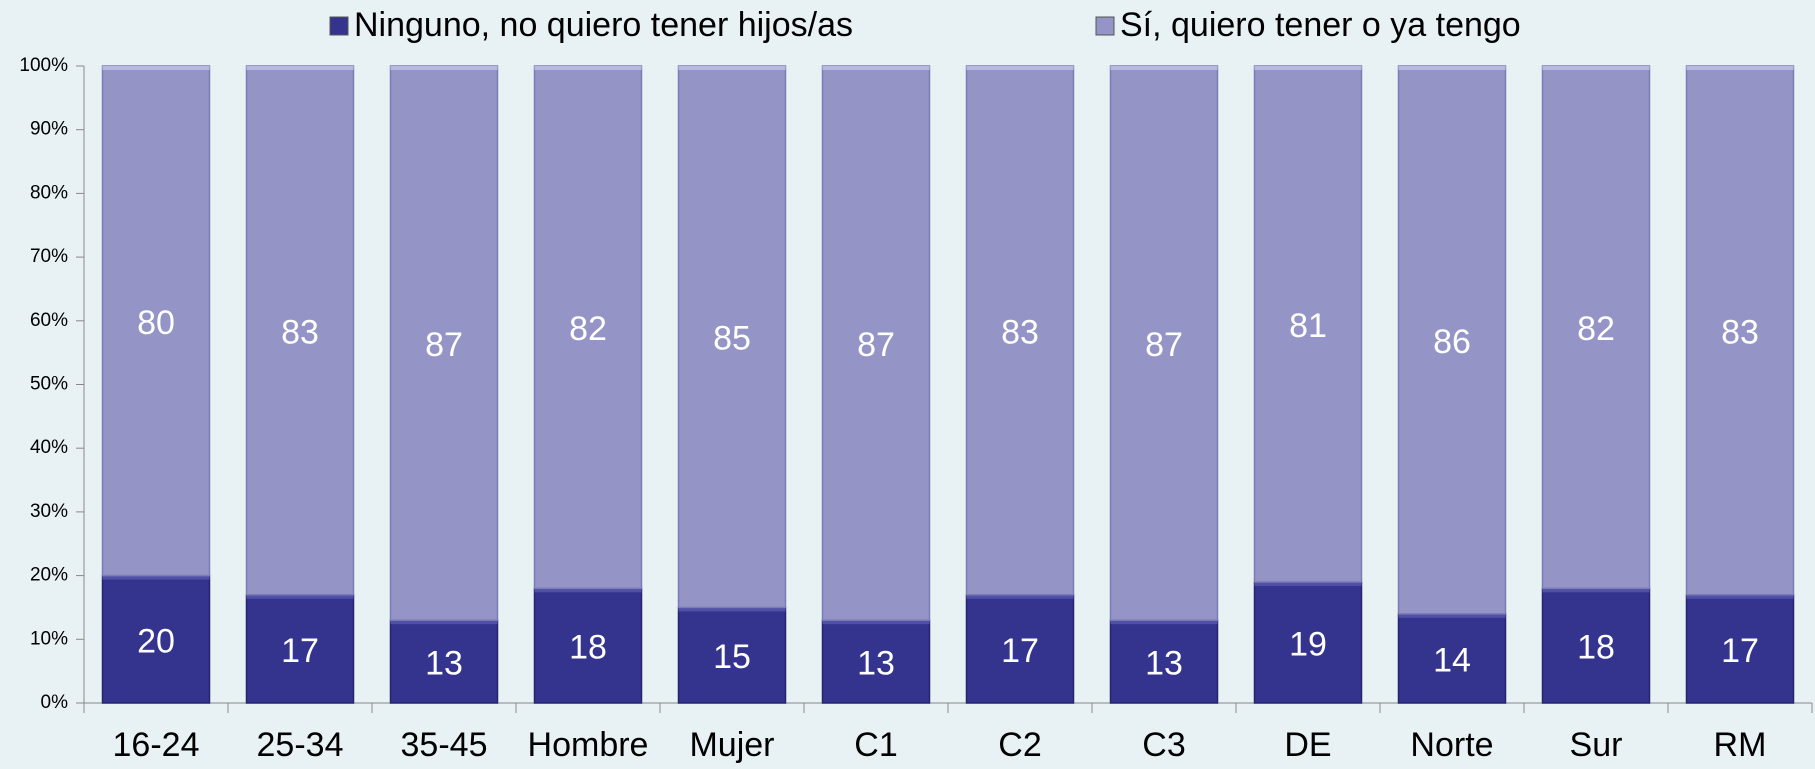  What do you see at coordinates (49, 384) in the screenshot?
I see `y-tick-label: 50%` at bounding box center [49, 384].